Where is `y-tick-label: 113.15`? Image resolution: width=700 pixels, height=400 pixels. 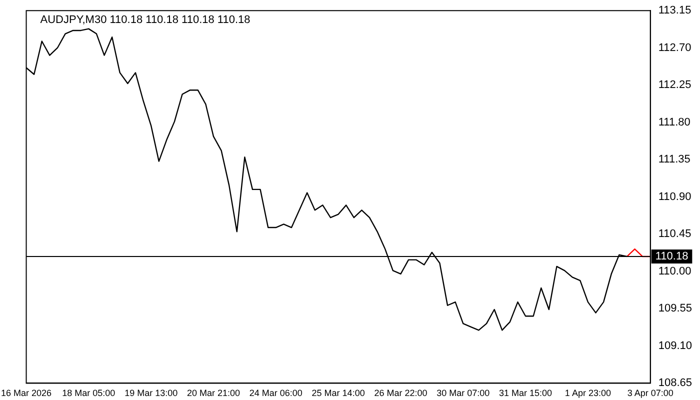 y-tick-label: 113.15 is located at coordinates (675, 10).